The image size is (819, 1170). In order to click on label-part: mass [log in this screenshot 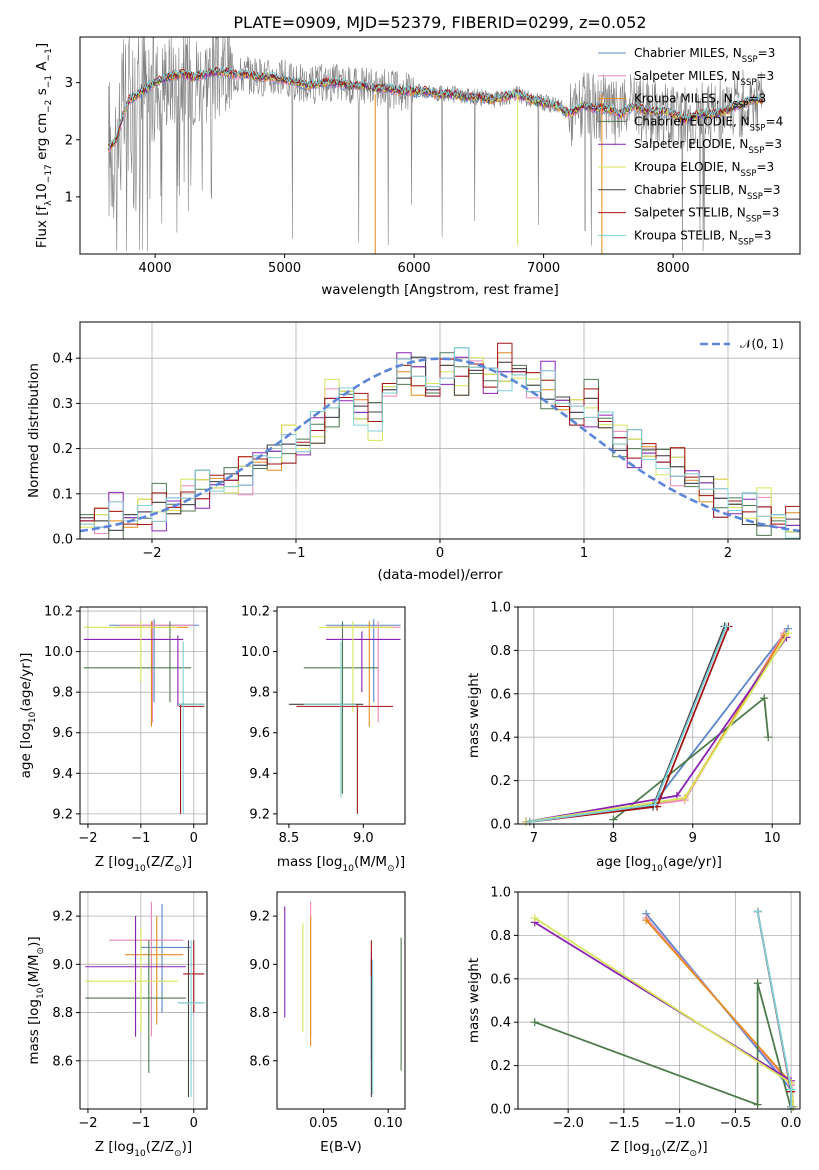, I will do `click(34, 1032)`.